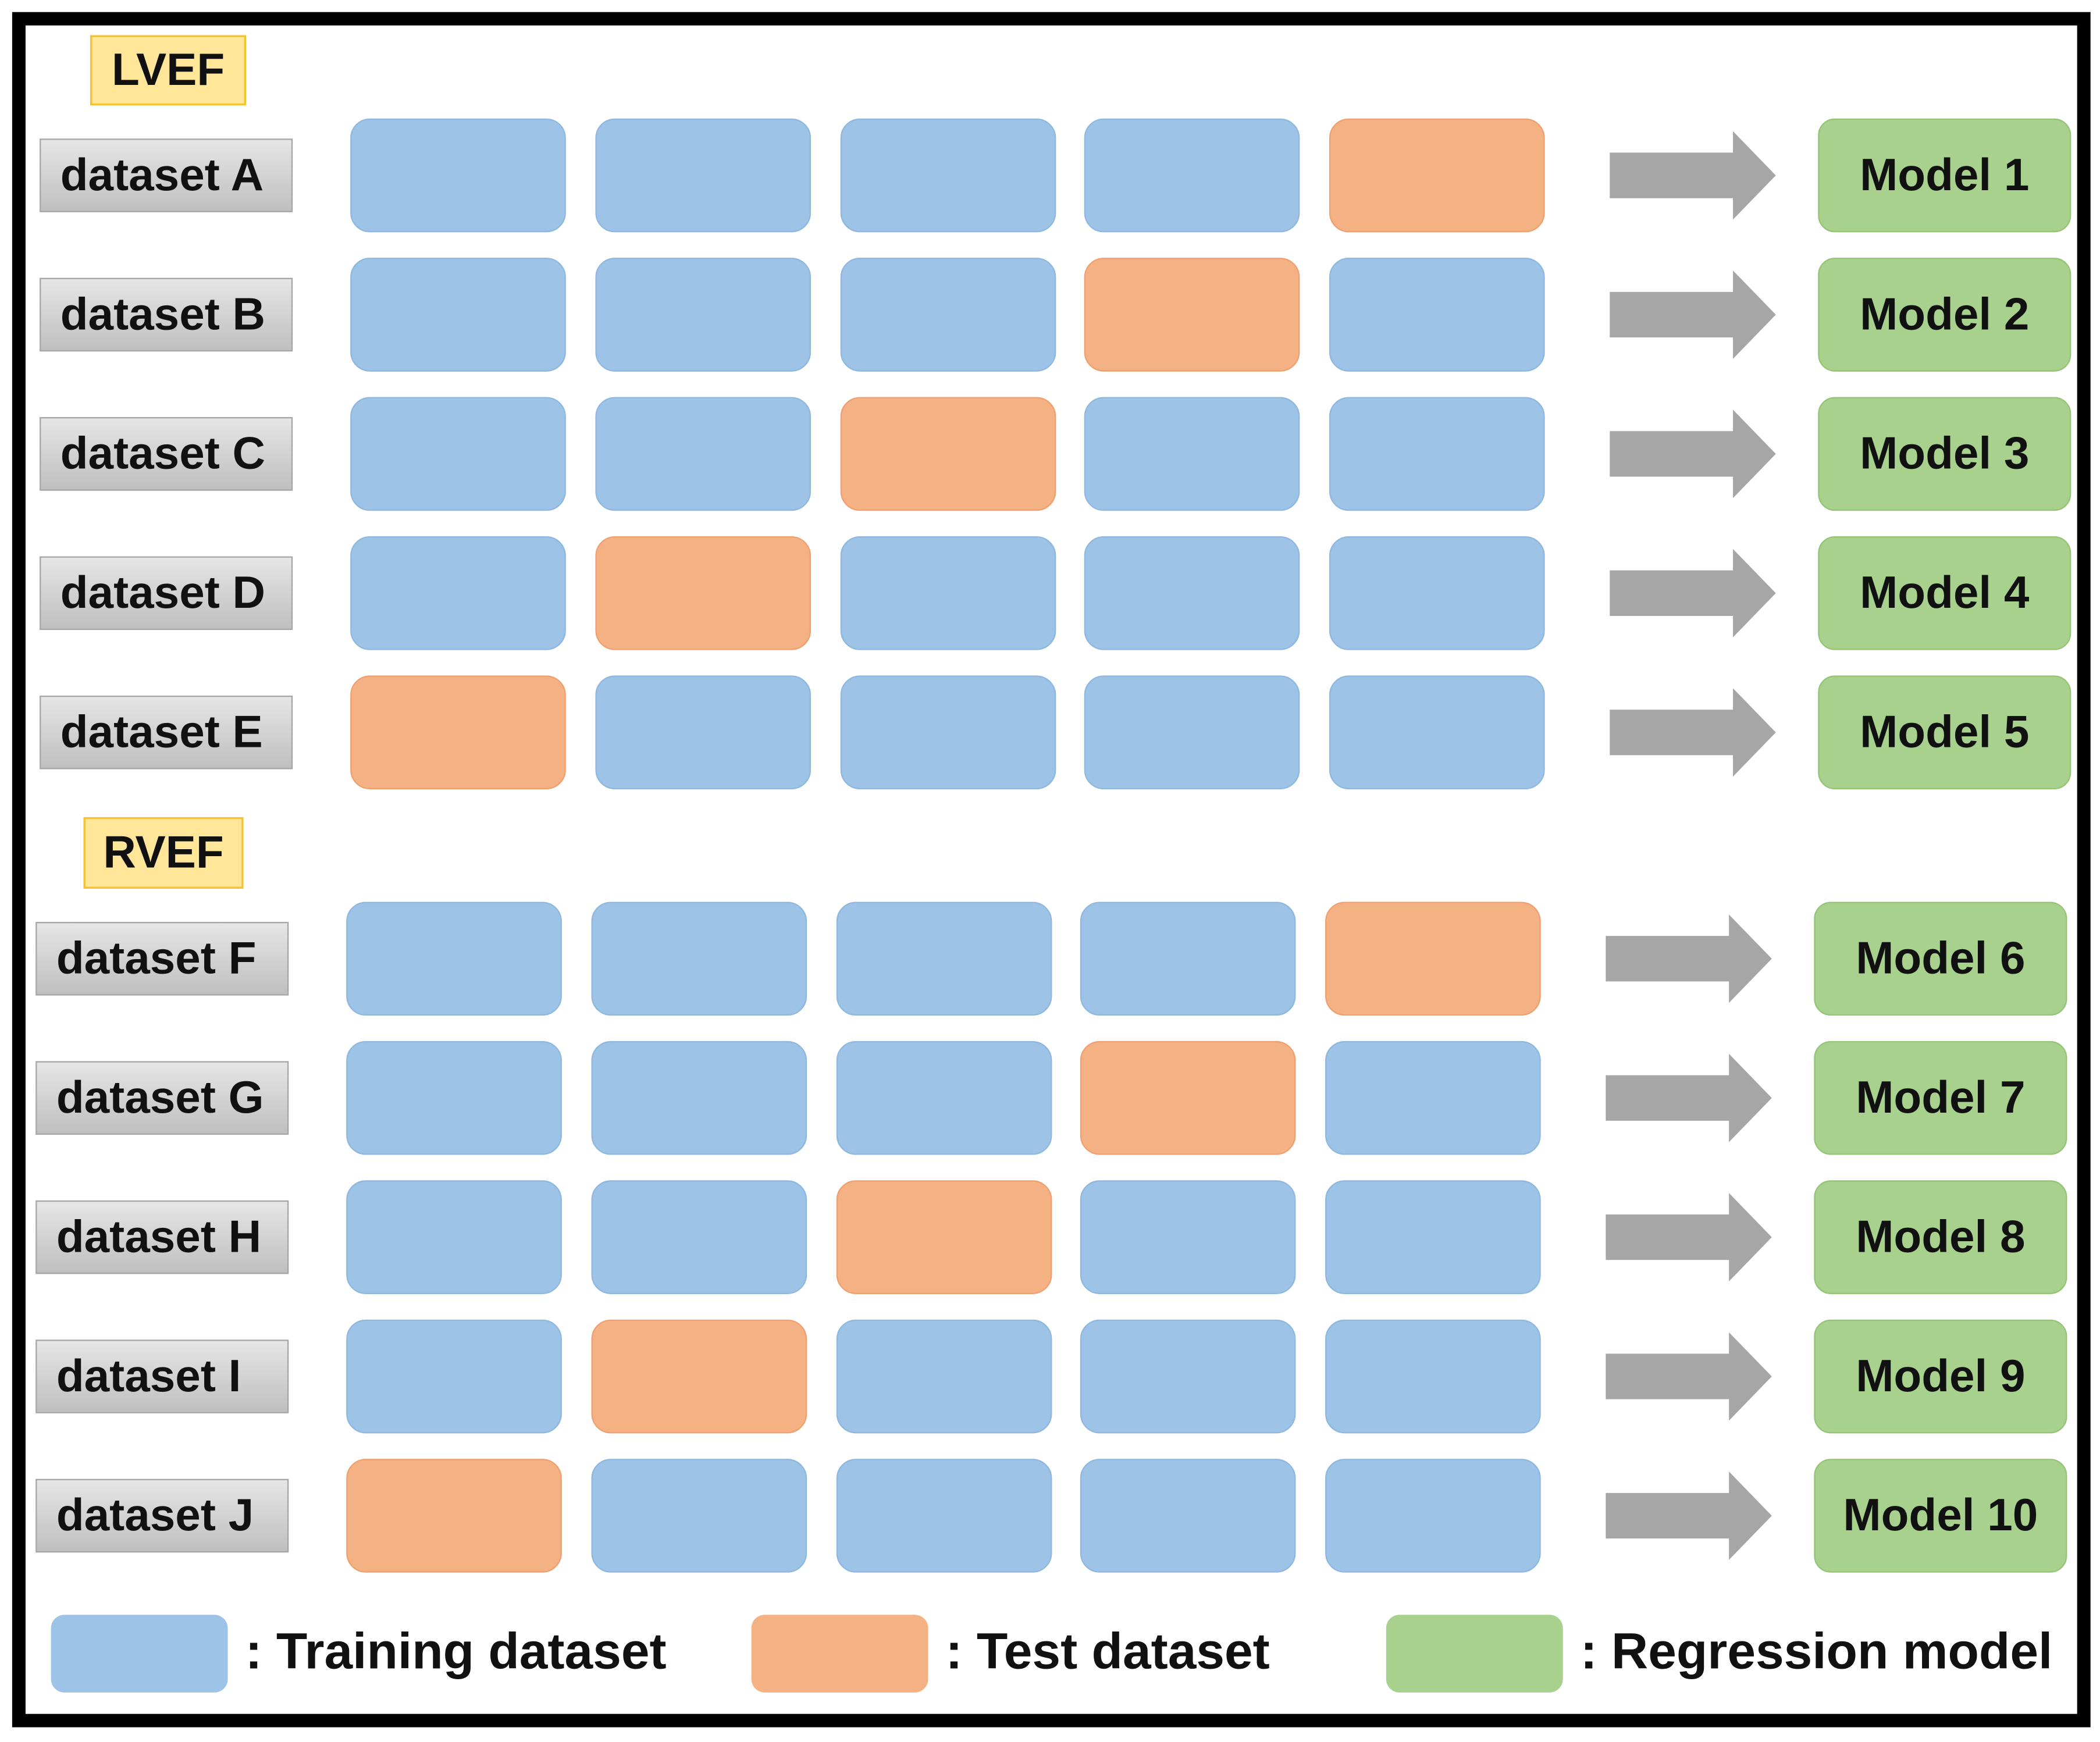 This screenshot has width=2100, height=1742. I want to click on dataset-label: dataset I, so click(148, 1375).